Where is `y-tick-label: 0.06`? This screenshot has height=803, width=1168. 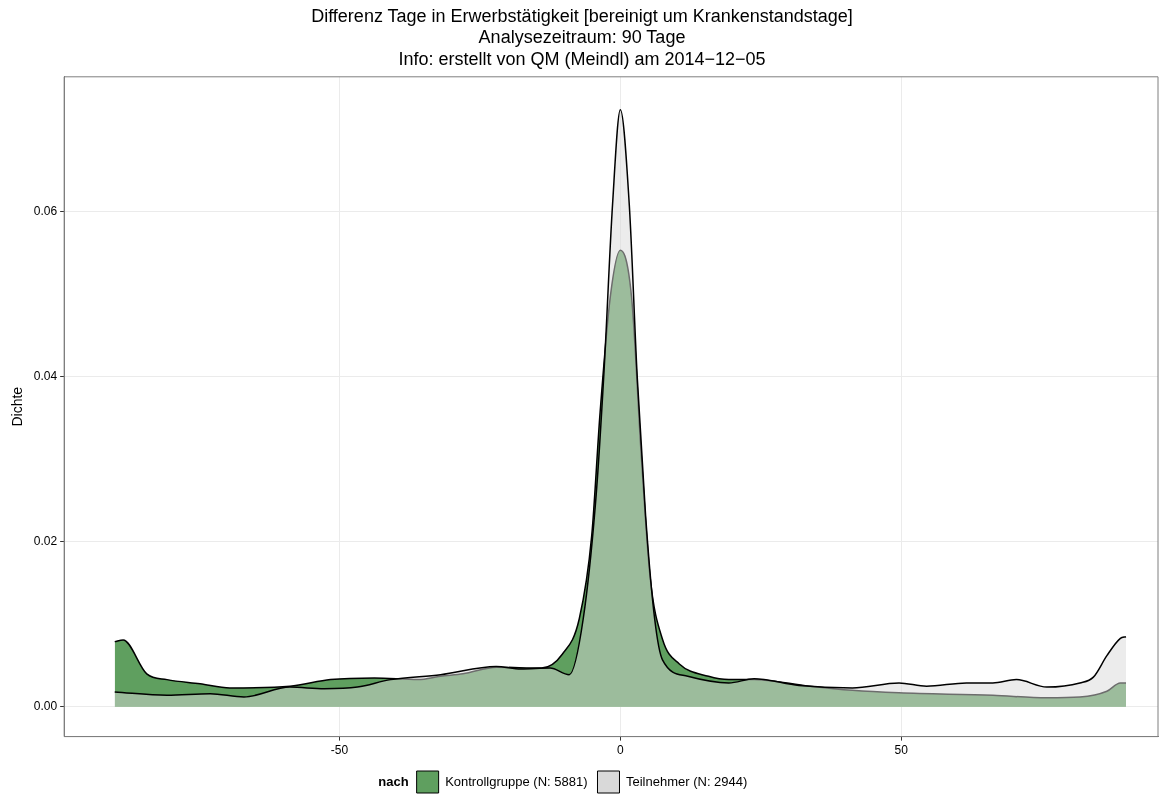 y-tick-label: 0.06 is located at coordinates (45, 210).